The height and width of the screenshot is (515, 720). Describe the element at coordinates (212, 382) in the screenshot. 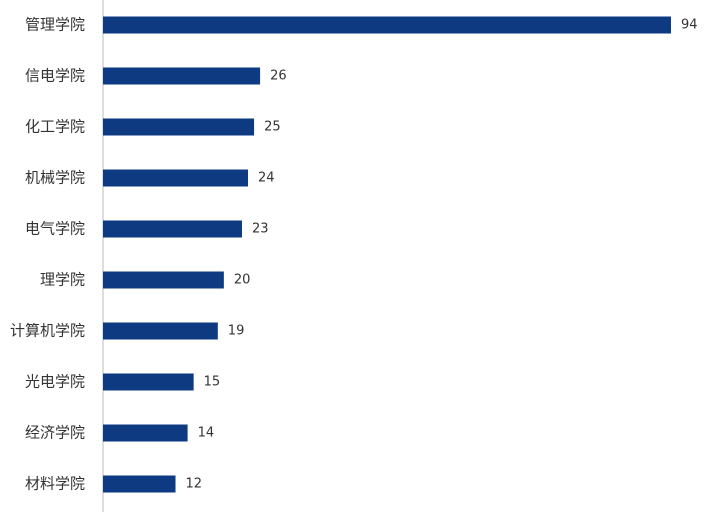

I see `value-label: 15` at that location.